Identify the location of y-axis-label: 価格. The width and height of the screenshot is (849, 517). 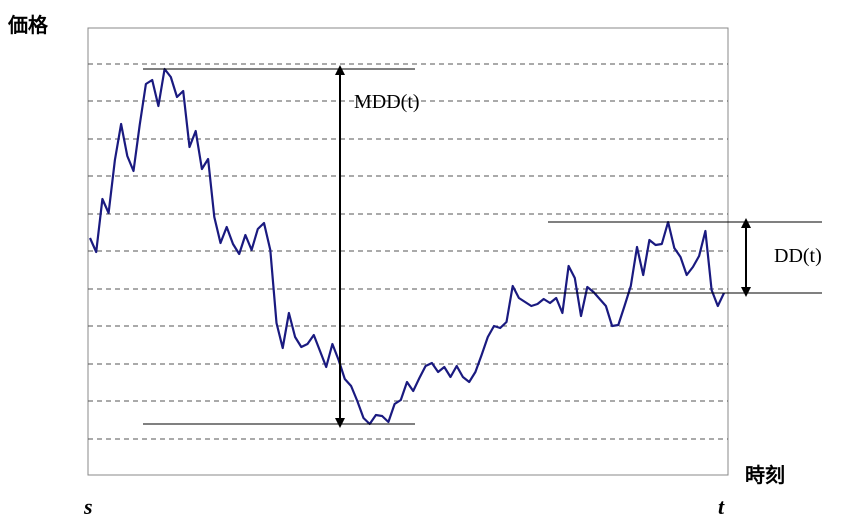
(28, 25).